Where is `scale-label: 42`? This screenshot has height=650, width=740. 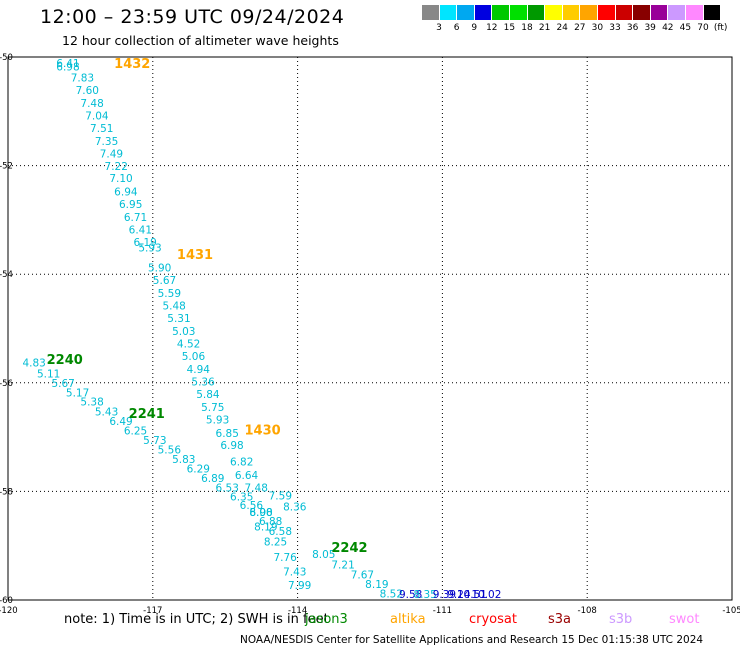
scale-label: 42 is located at coordinates (668, 28).